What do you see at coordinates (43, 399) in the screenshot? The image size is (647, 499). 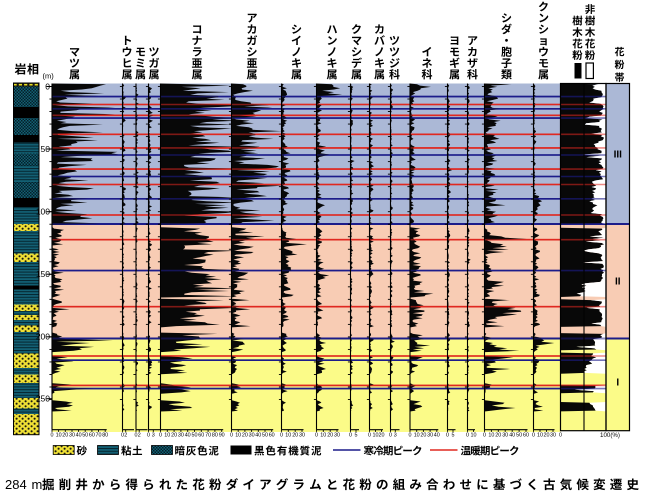 I see `svg-text: 250` at bounding box center [43, 399].